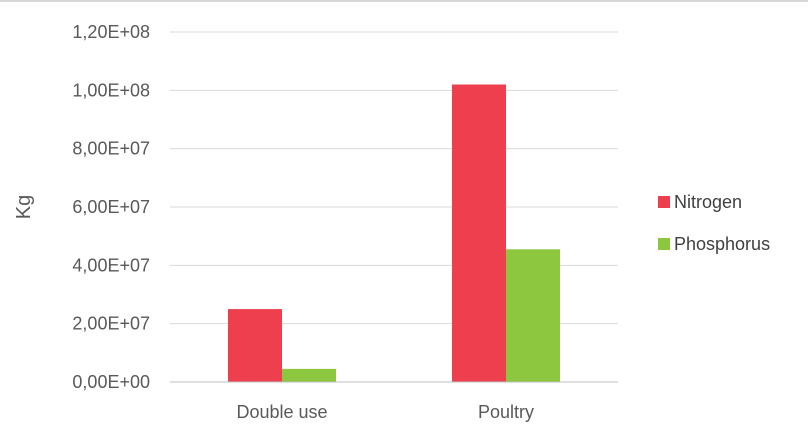 The height and width of the screenshot is (430, 808). Describe the element at coordinates (111, 149) in the screenshot. I see `y-tick-label: 8,00E+07` at that location.